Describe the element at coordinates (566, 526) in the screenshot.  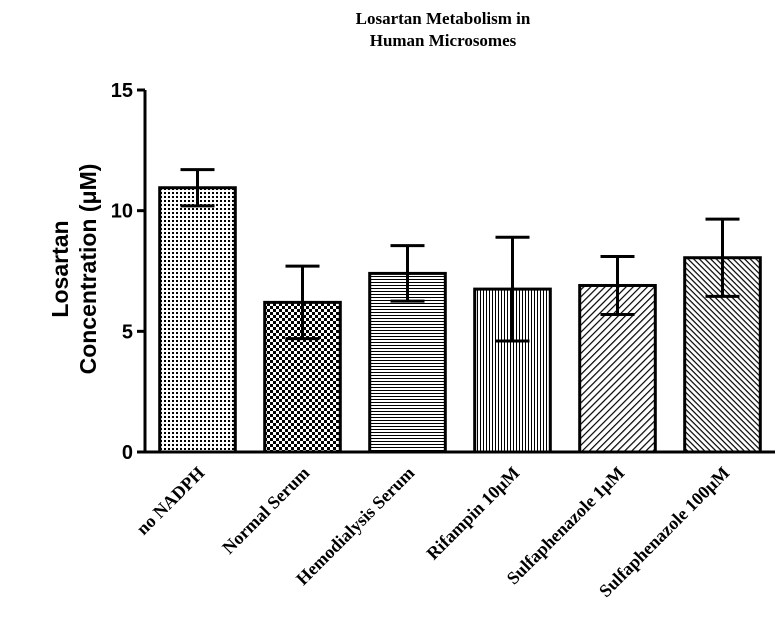
I see `x-tick-label: Sulfaphenazole 1μM` at that location.